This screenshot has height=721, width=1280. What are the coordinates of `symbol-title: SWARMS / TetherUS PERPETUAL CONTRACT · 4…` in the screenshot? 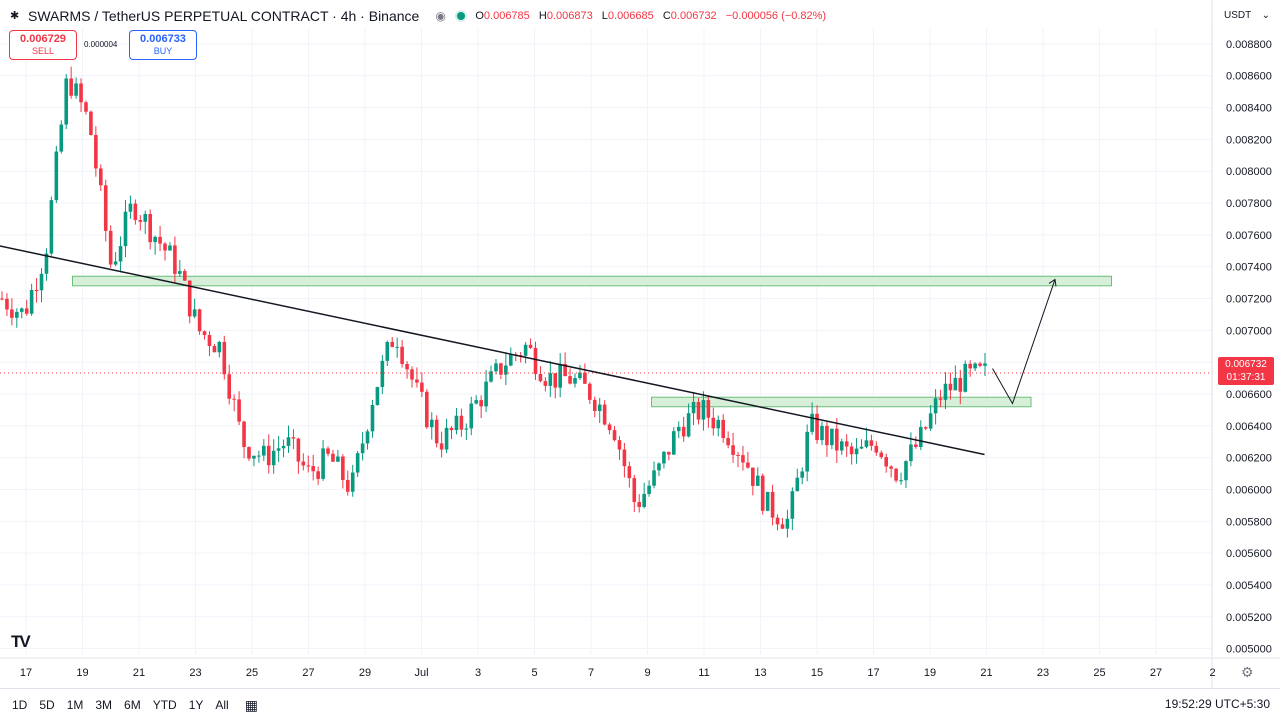 It's located at (224, 16).